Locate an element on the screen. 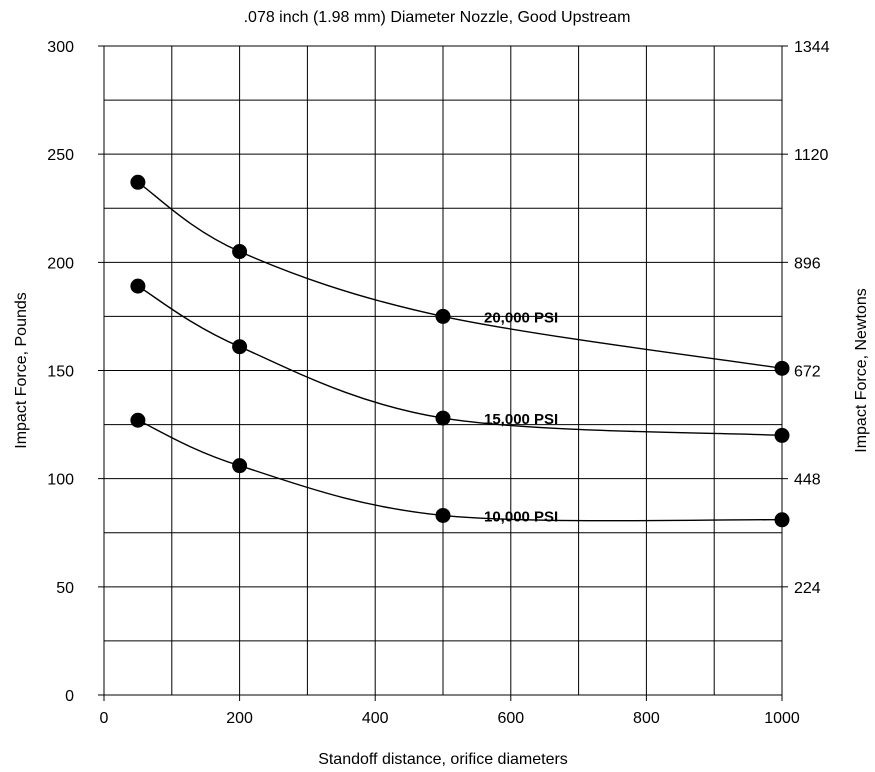 Image resolution: width=875 pixels, height=772 pixels. x-tick-label: 600 is located at coordinates (510, 718).